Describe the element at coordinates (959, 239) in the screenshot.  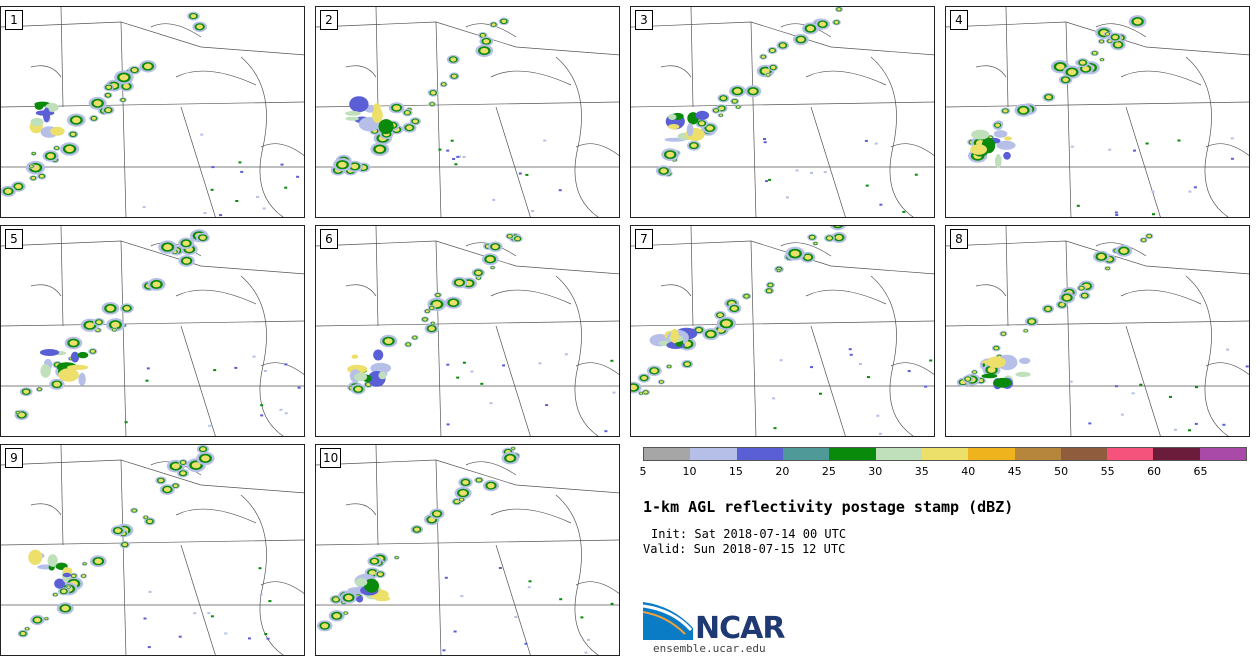
I see `panel-label: 8` at that location.